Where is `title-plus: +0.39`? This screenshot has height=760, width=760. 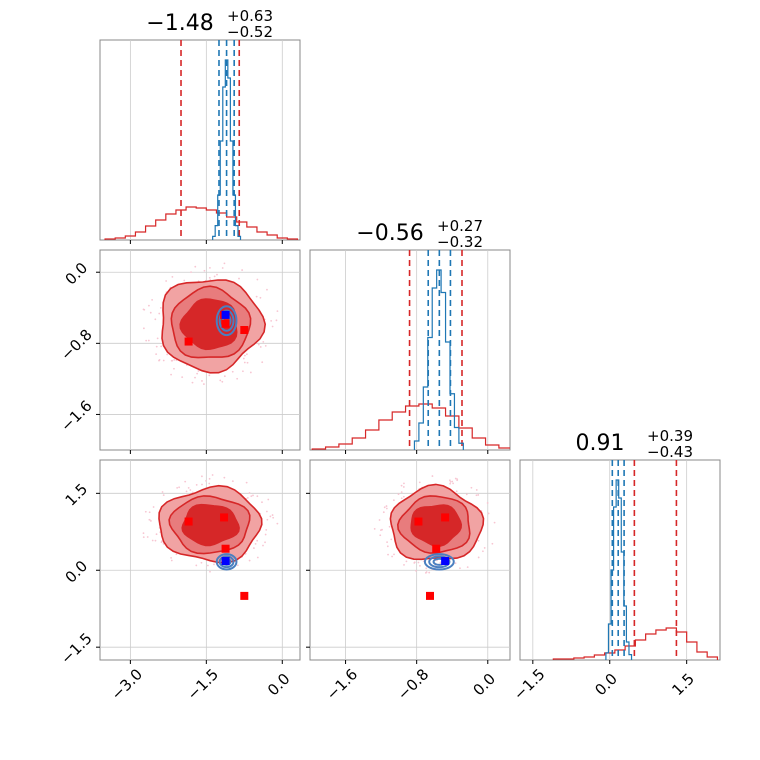 title-plus: +0.39 is located at coordinates (670, 436).